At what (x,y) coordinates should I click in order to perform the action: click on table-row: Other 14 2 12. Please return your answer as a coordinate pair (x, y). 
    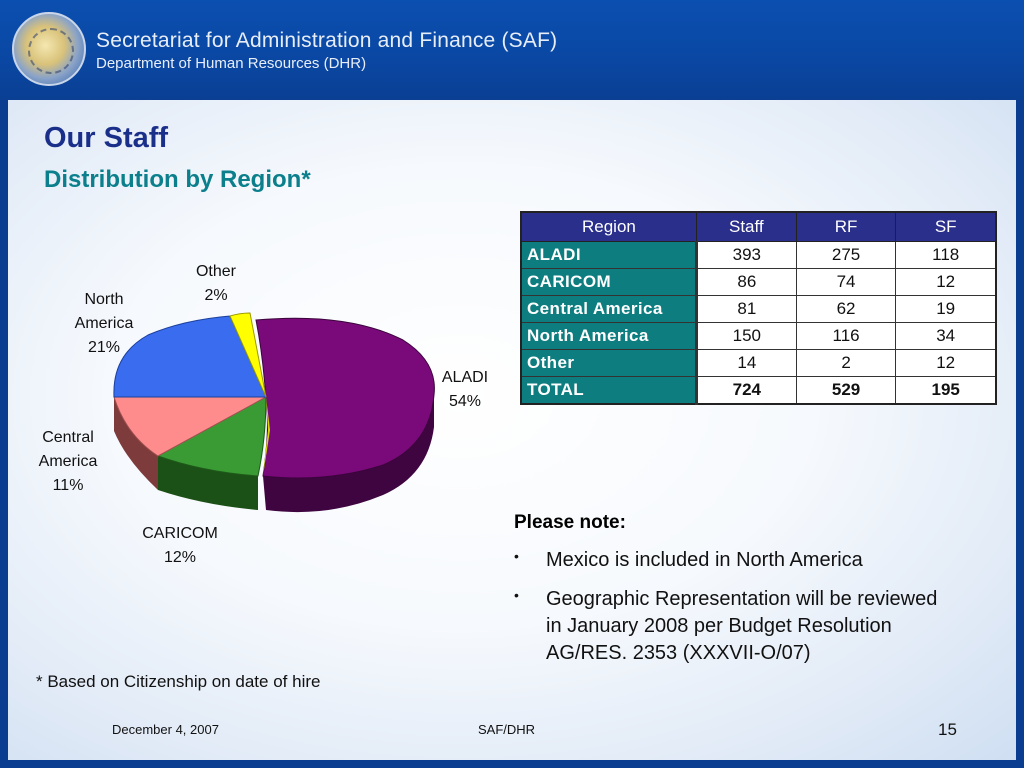
    Looking at the image, I should click on (758, 363).